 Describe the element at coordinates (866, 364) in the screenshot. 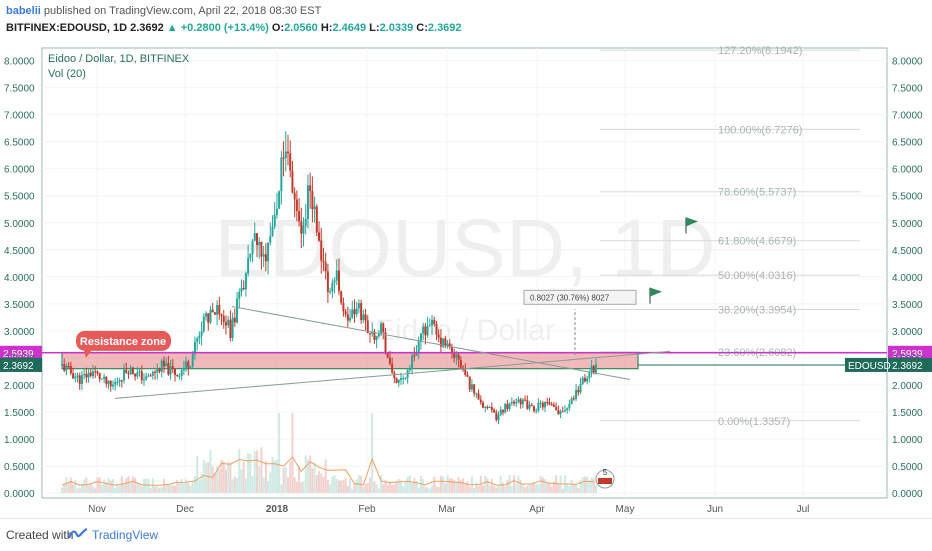

I see `symbol-tag-box` at that location.